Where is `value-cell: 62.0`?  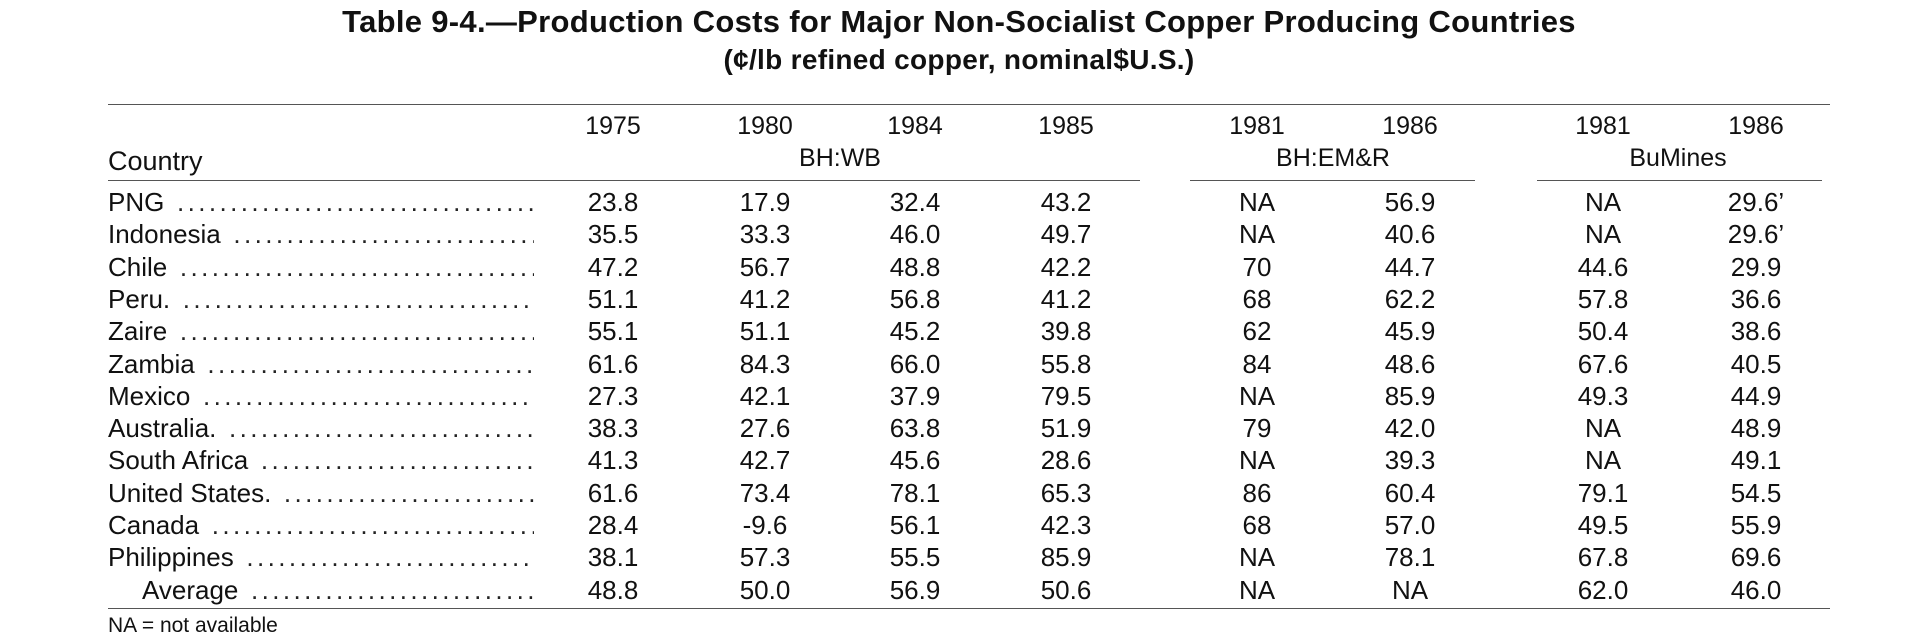
value-cell: 62.0 is located at coordinates (1603, 589).